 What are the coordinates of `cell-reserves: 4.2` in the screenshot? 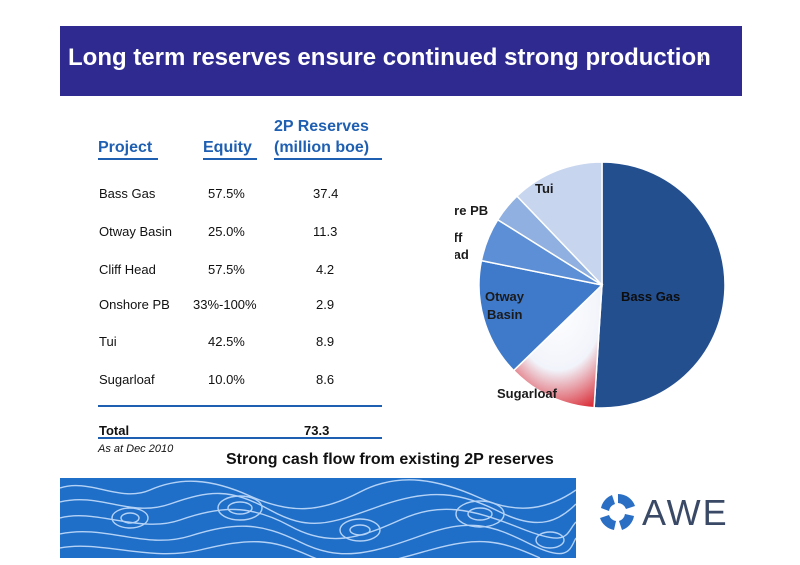 It's located at (325, 269).